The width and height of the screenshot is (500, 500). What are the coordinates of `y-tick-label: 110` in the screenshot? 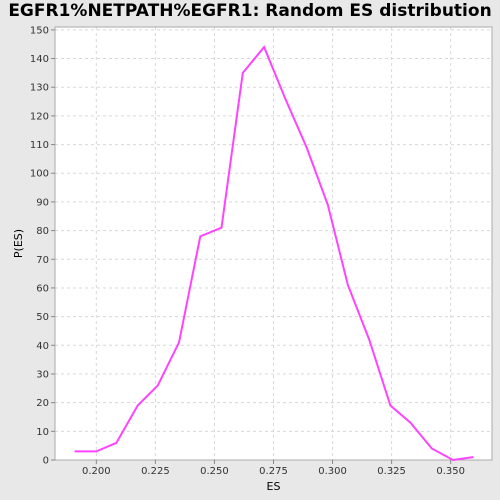 It's located at (39, 145).